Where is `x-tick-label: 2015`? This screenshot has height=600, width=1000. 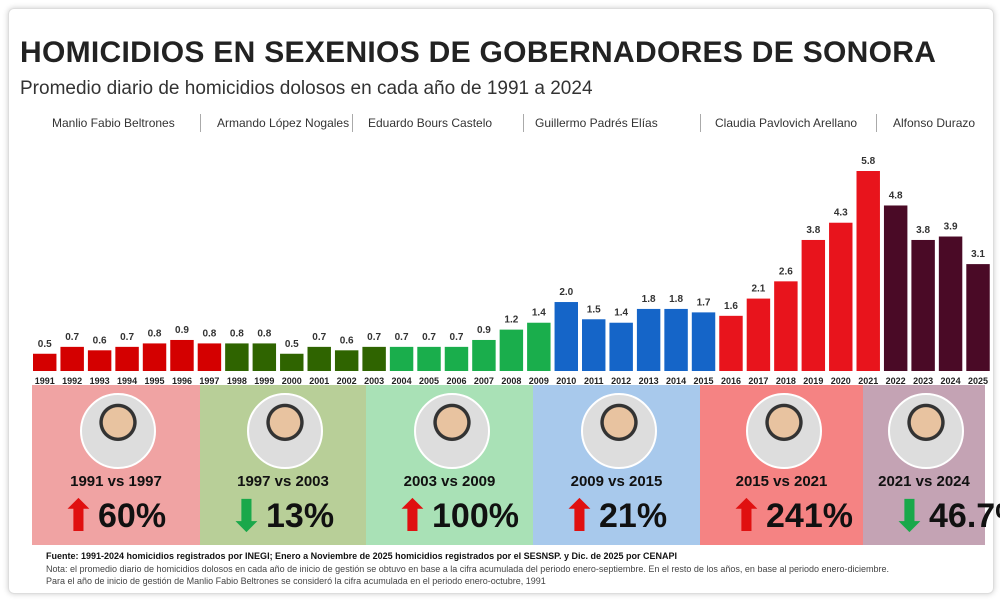
x-tick-label: 2015 is located at coordinates (704, 381).